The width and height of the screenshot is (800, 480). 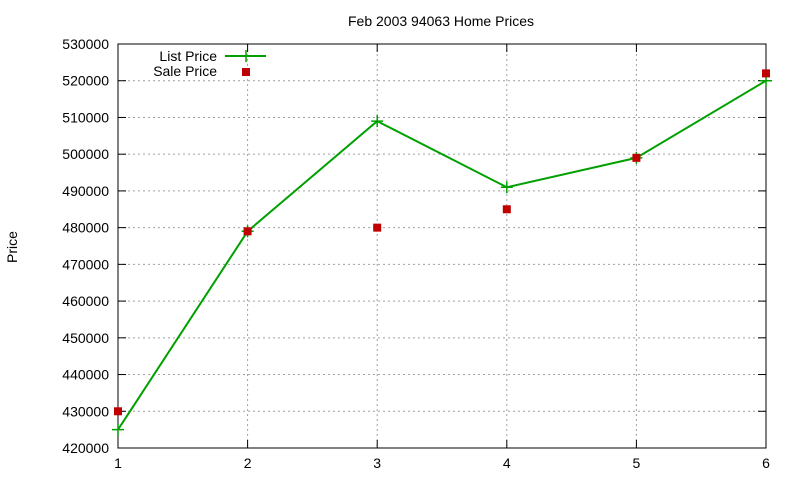 I want to click on x-tick-label: 6, so click(x=766, y=463).